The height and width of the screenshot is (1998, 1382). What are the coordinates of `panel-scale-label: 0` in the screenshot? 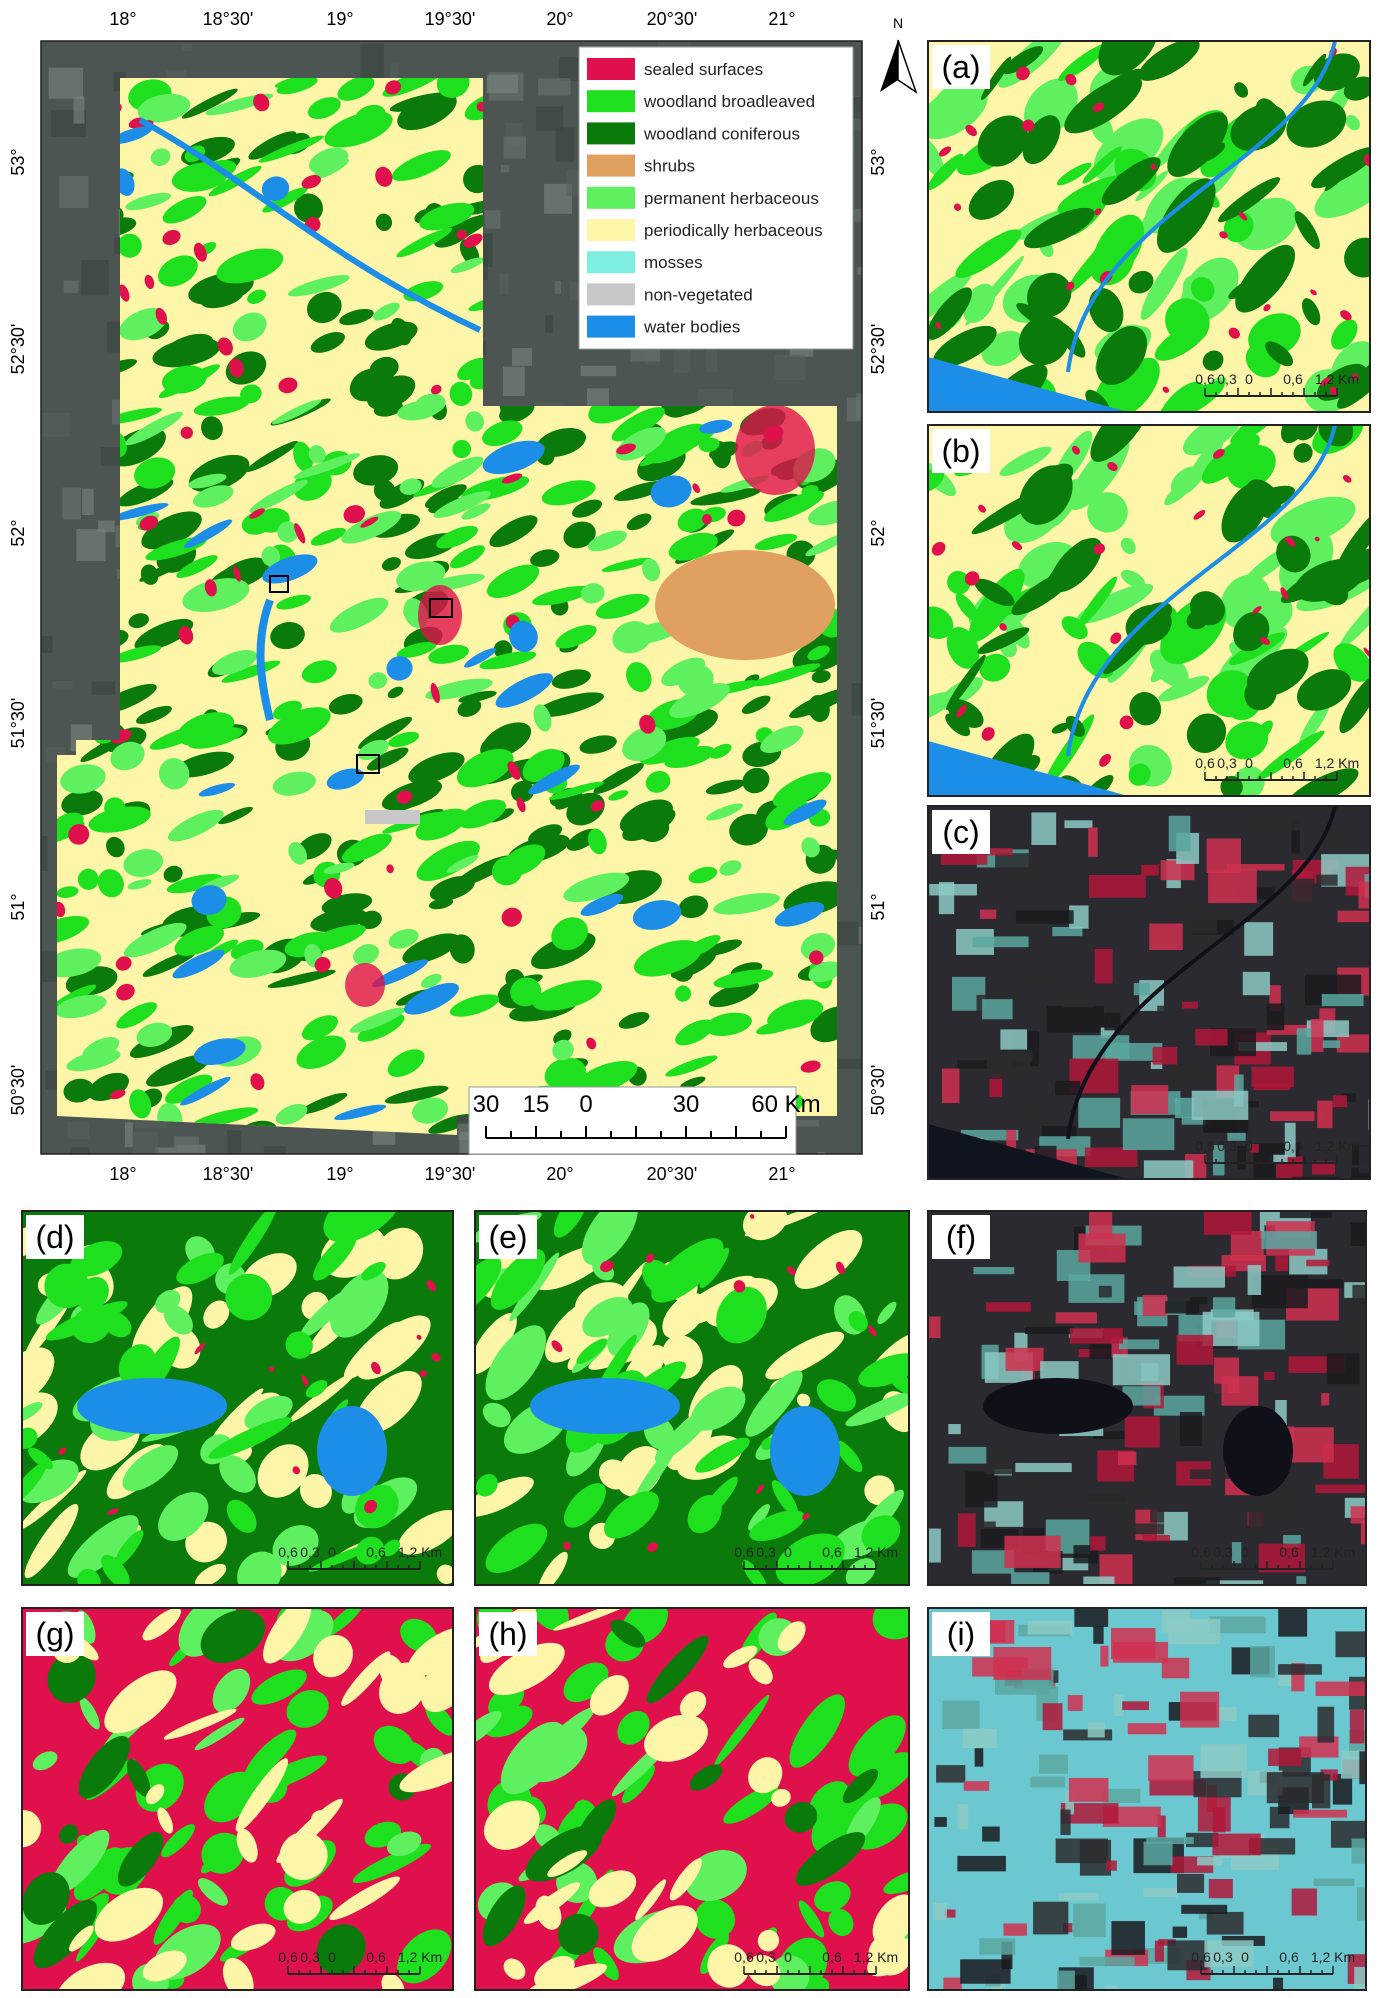 It's located at (1249, 763).